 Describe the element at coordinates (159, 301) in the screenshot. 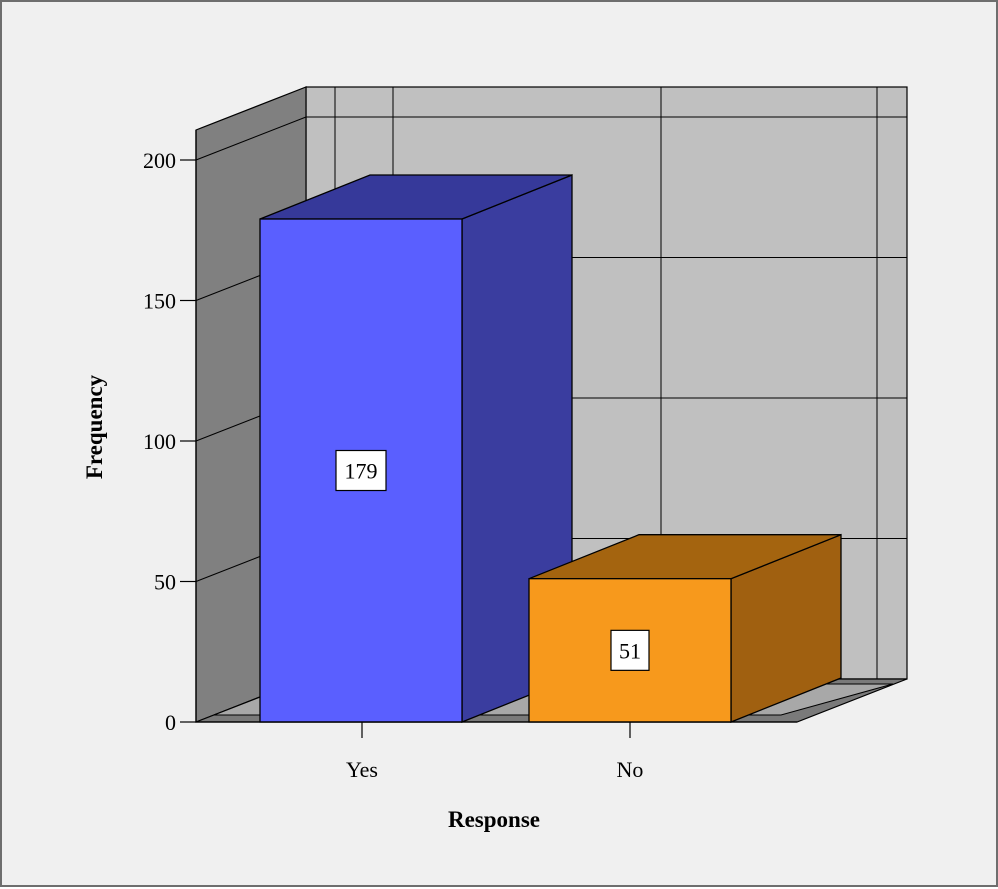

I see `y-tick-label: 150` at that location.